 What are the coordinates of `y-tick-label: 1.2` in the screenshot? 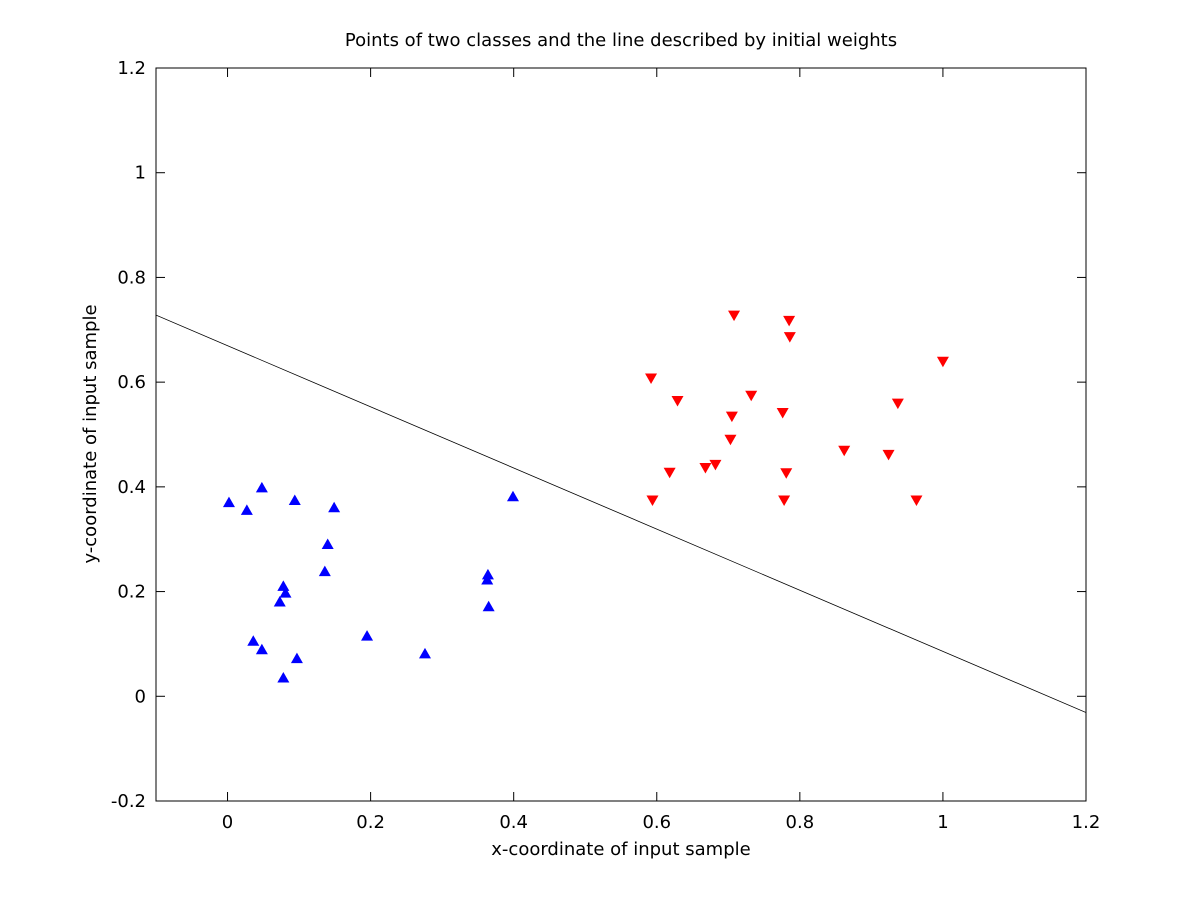 It's located at (131, 68).